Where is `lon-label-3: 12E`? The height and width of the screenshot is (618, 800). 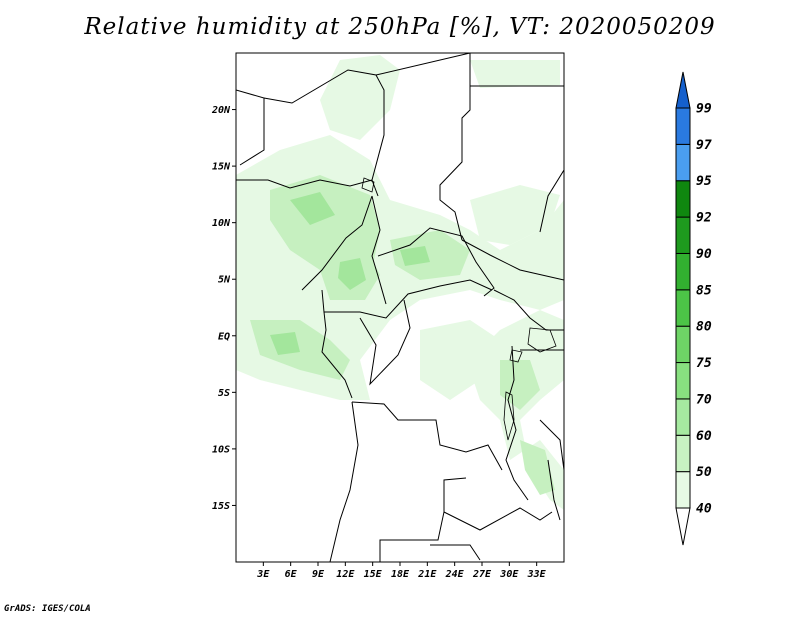 lon-label-3: 12E is located at coordinates (345, 574).